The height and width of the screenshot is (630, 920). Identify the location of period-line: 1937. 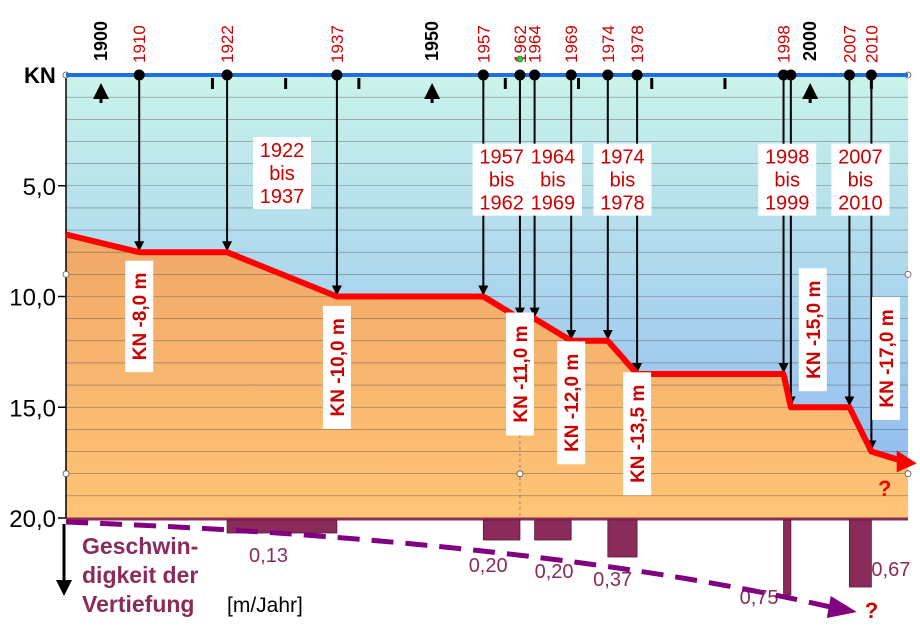
(282, 197).